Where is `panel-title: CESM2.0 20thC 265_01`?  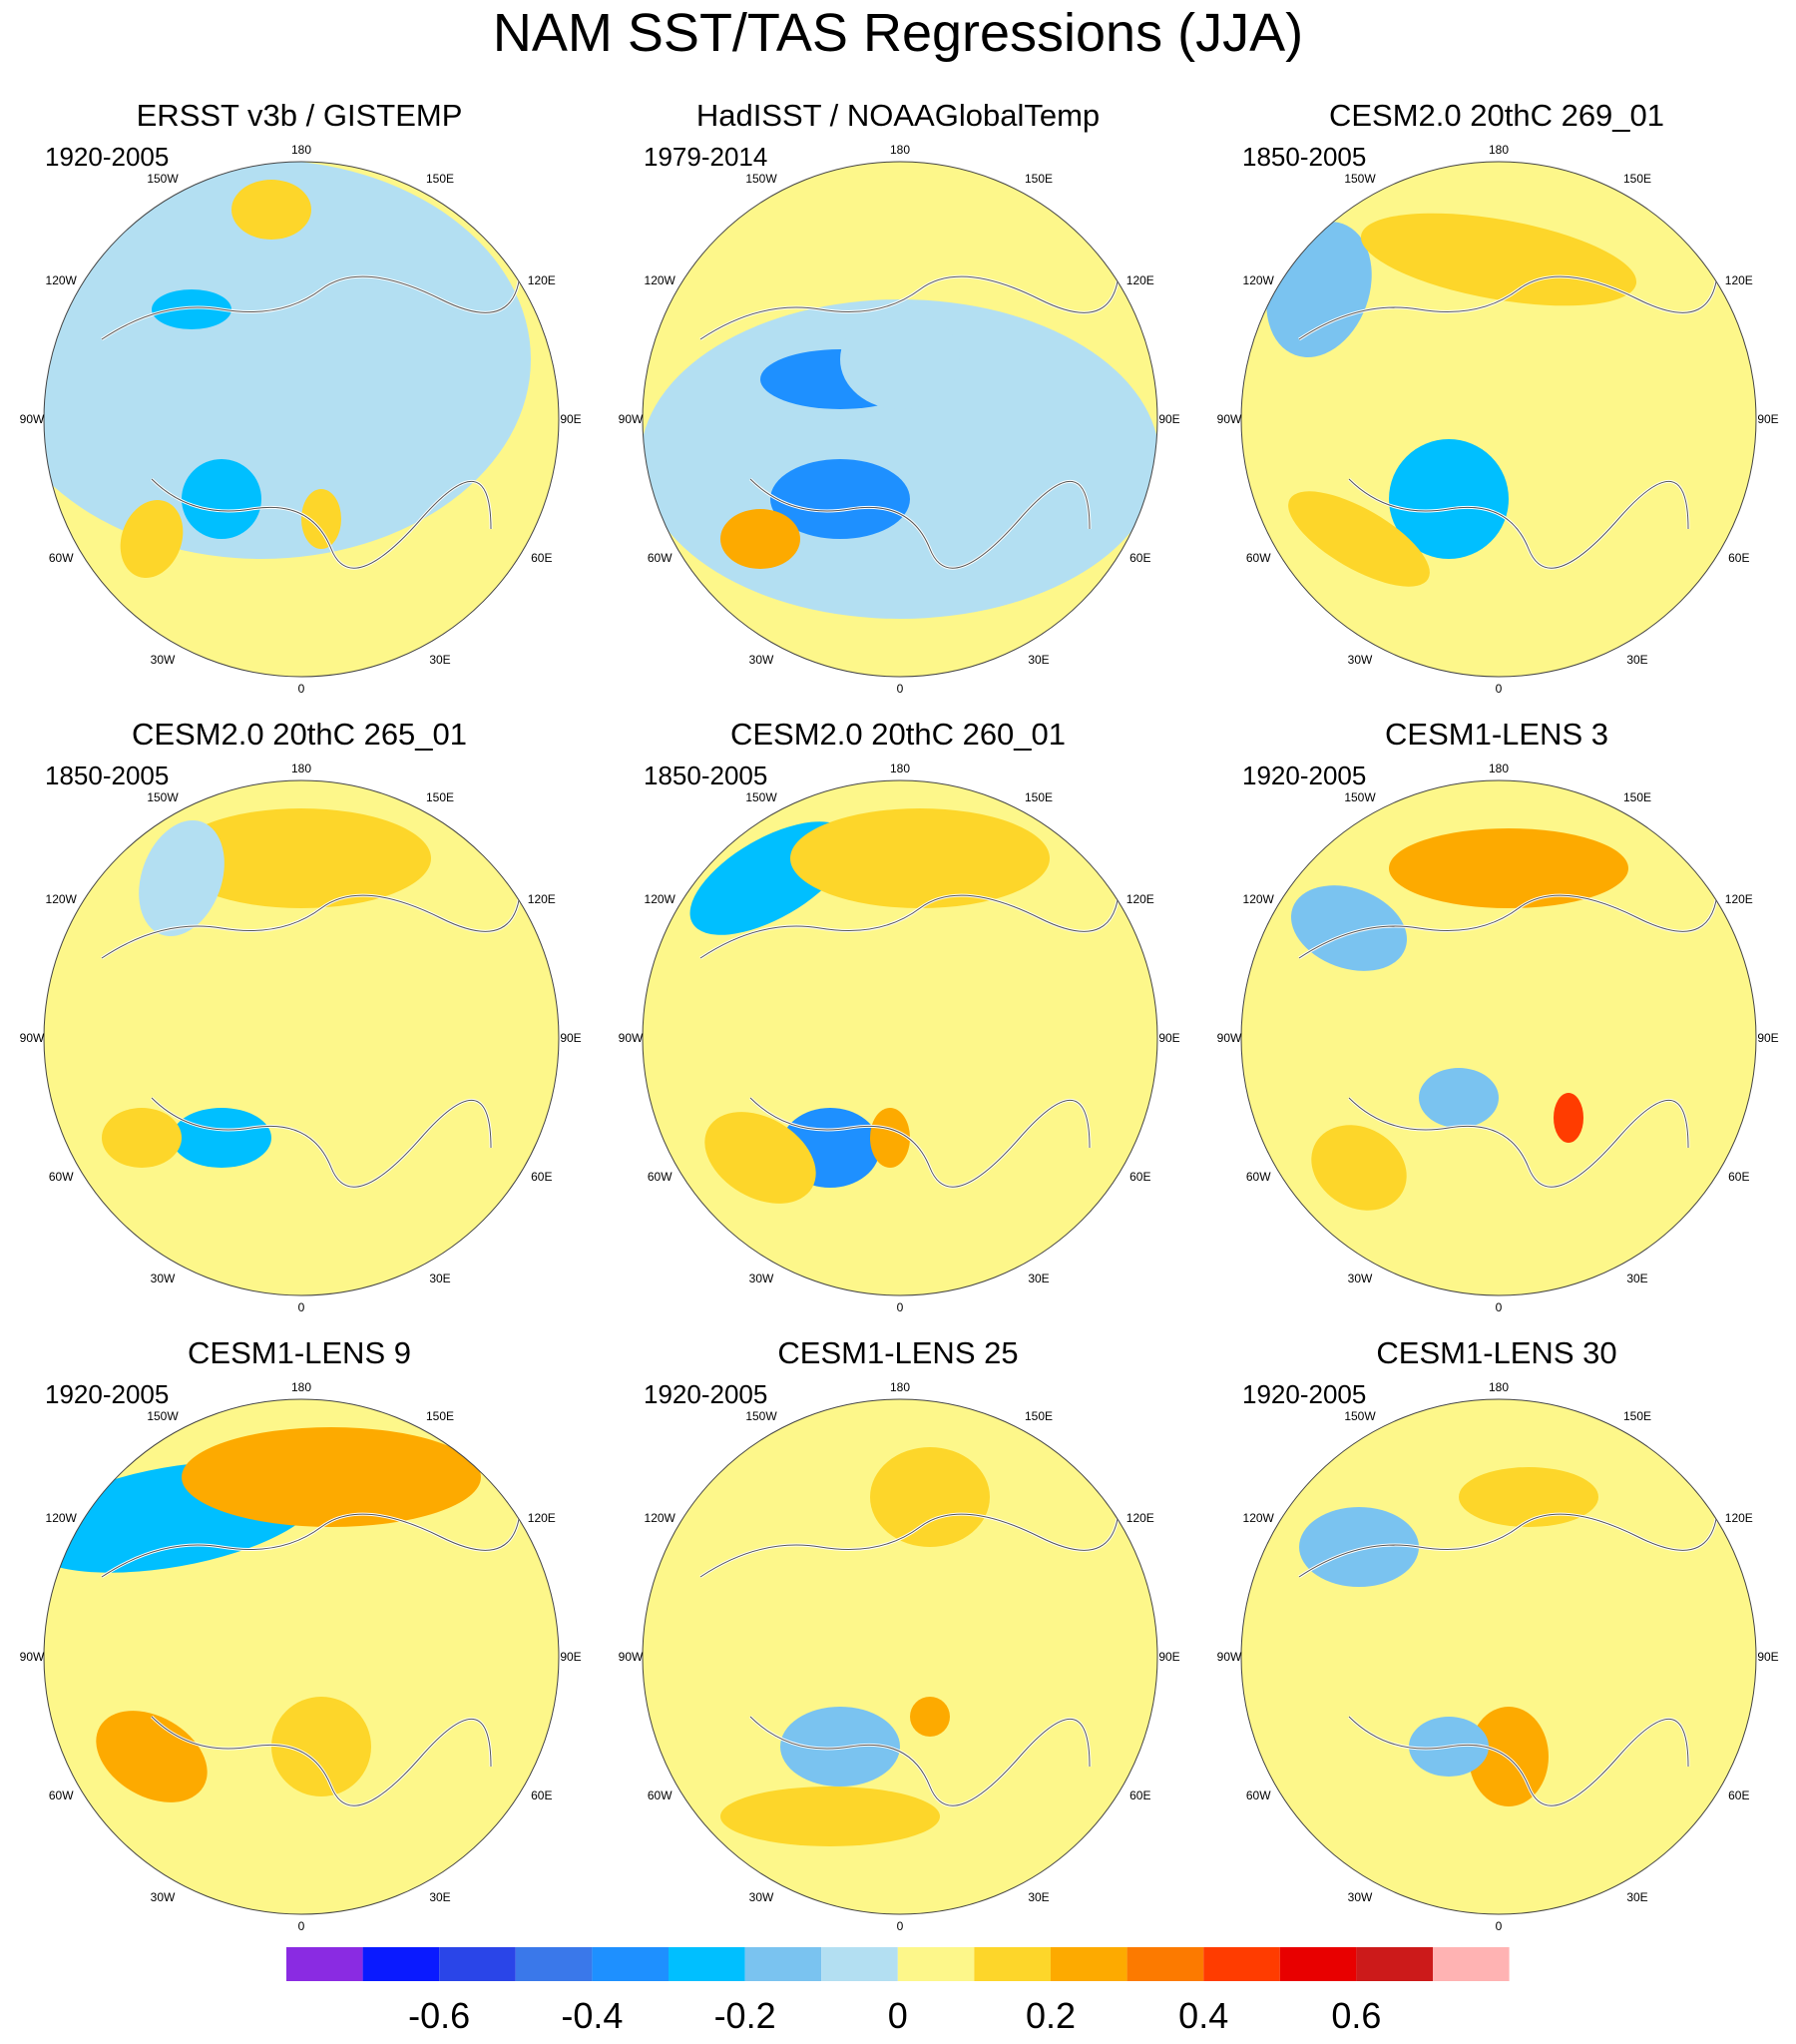
panel-title: CESM2.0 20thC 265_01 is located at coordinates (299, 734).